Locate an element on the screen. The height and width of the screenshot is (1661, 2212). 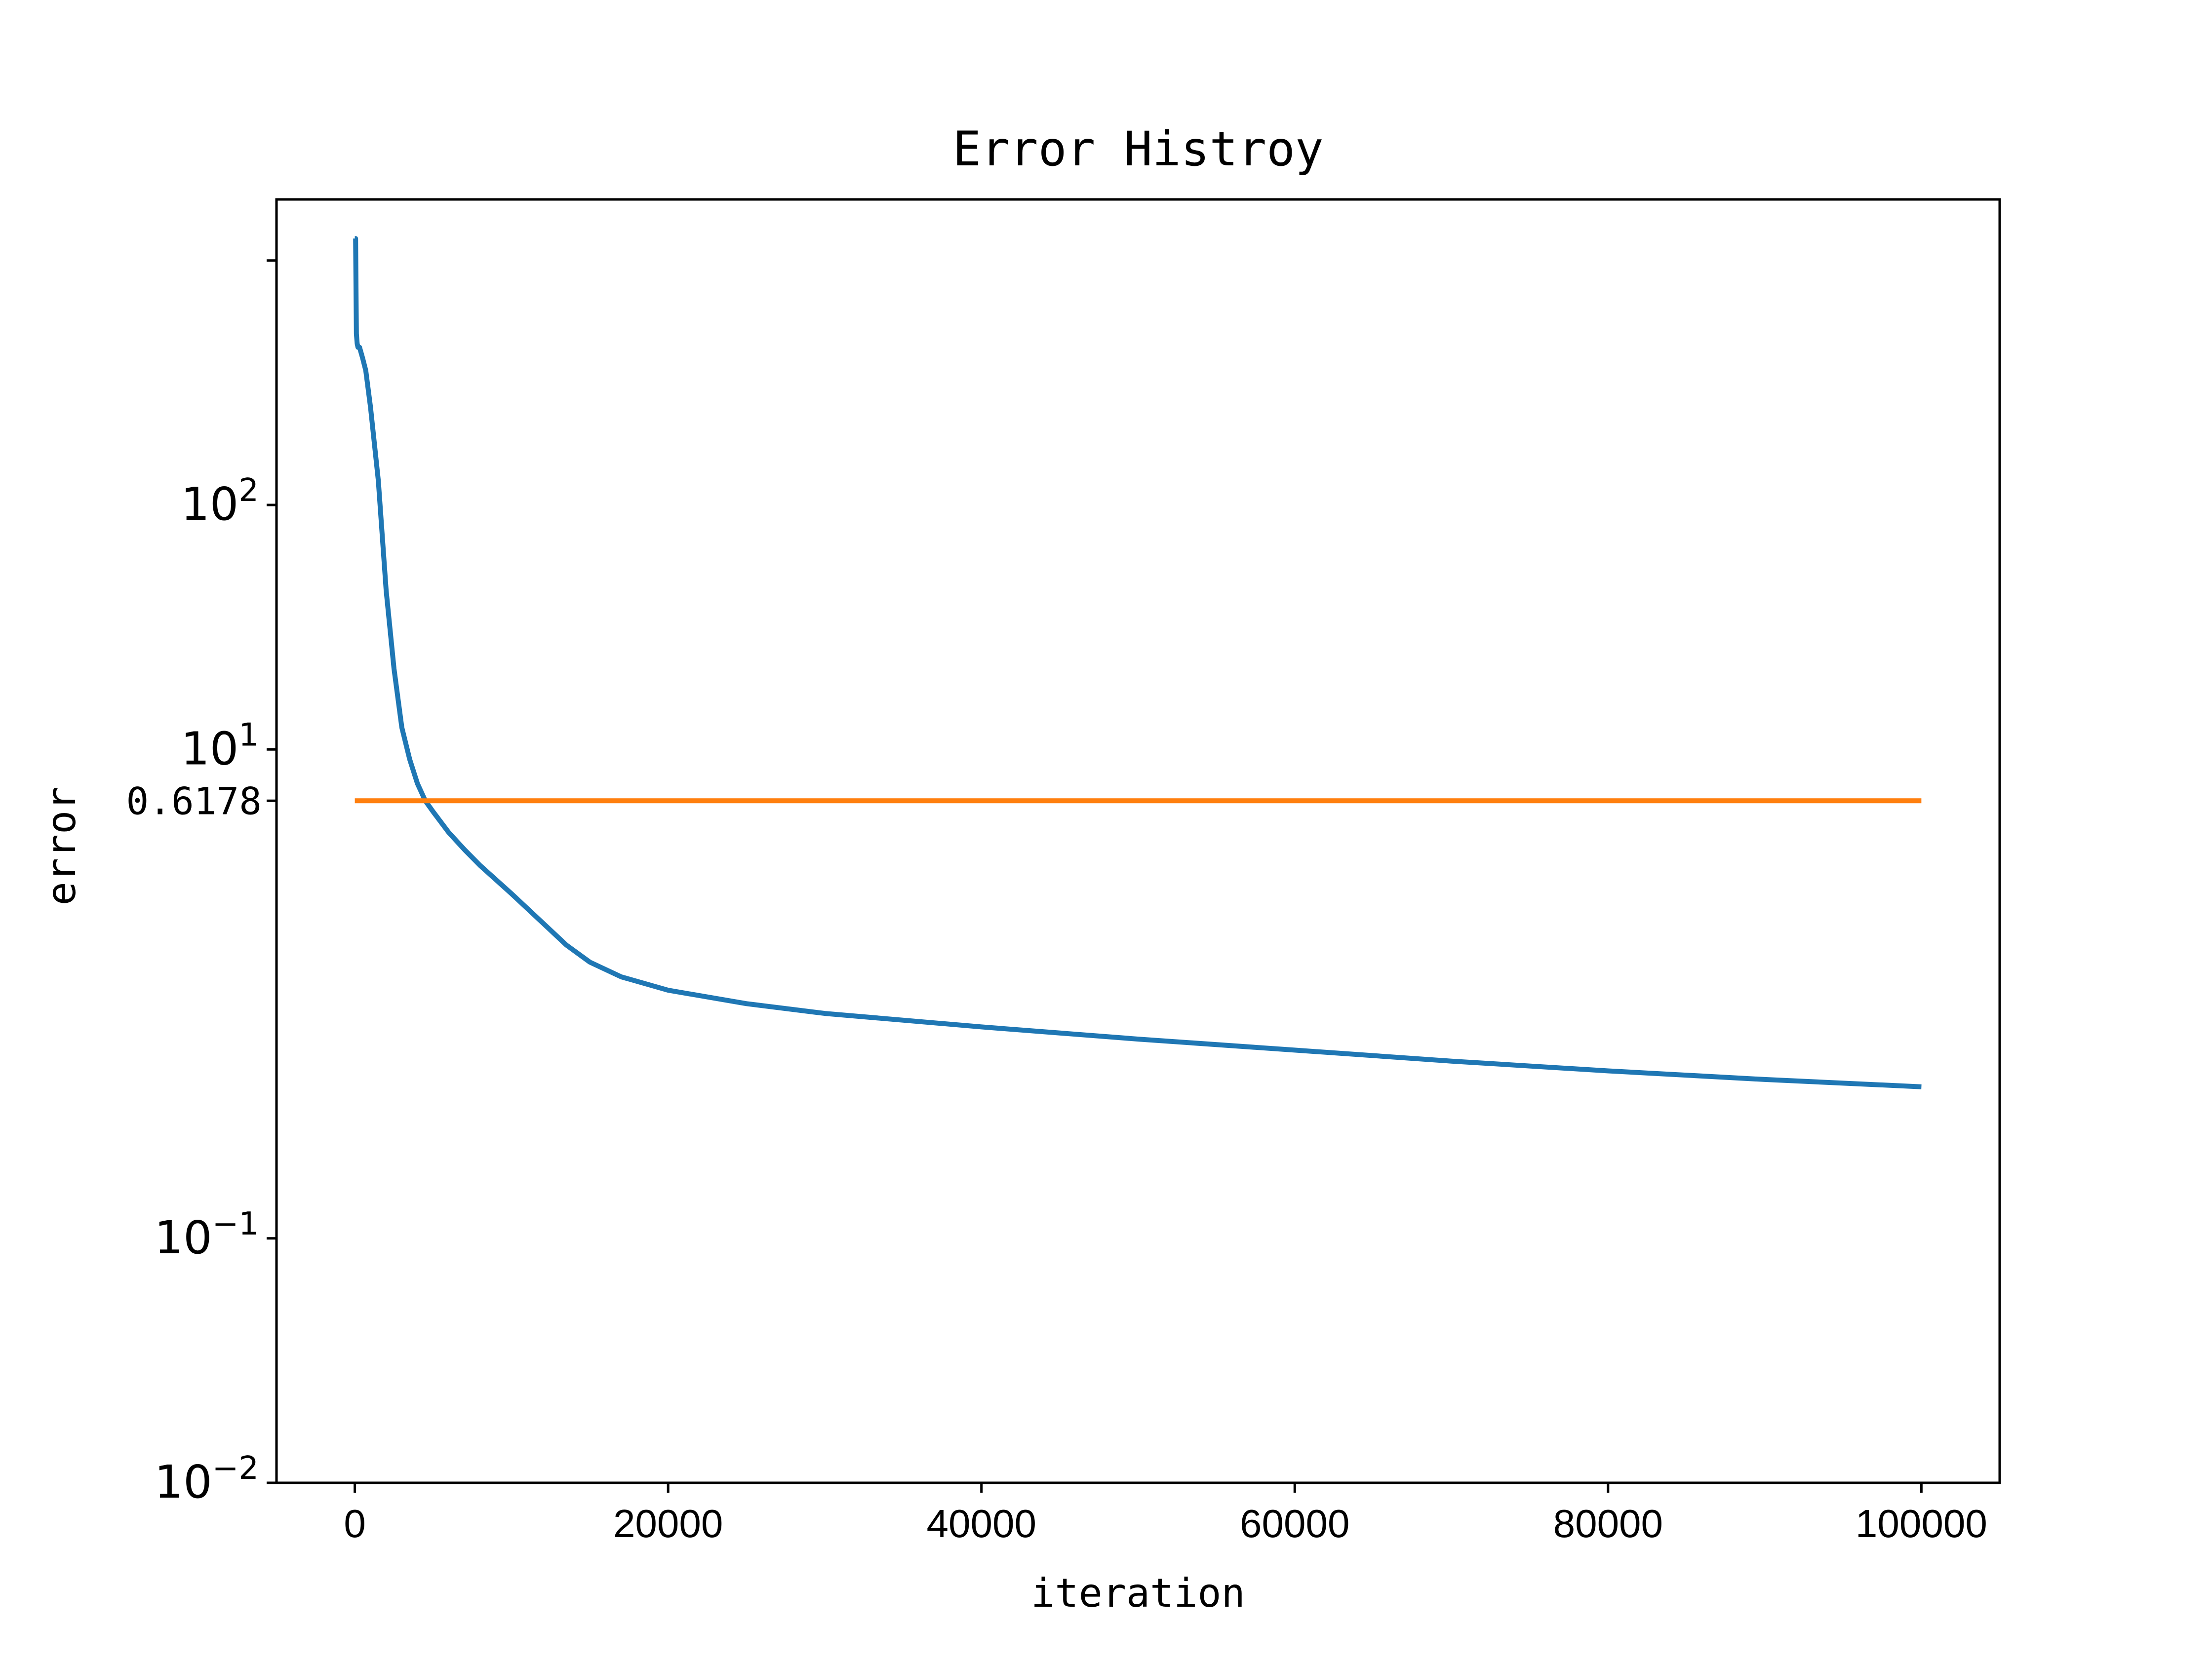
y-tick-label: 10² is located at coordinates (220, 501).